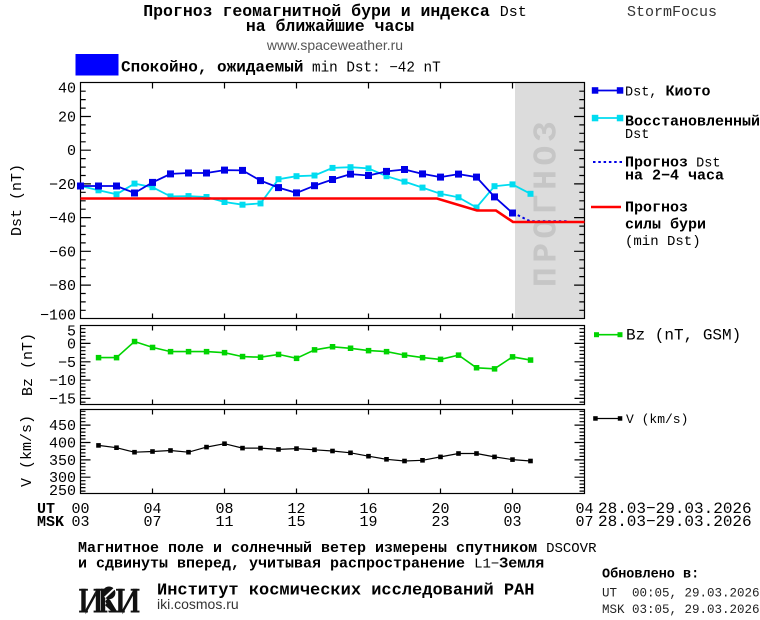 The width and height of the screenshot is (760, 620). What do you see at coordinates (62, 478) in the screenshot?
I see `svg-text: 300` at bounding box center [62, 478].